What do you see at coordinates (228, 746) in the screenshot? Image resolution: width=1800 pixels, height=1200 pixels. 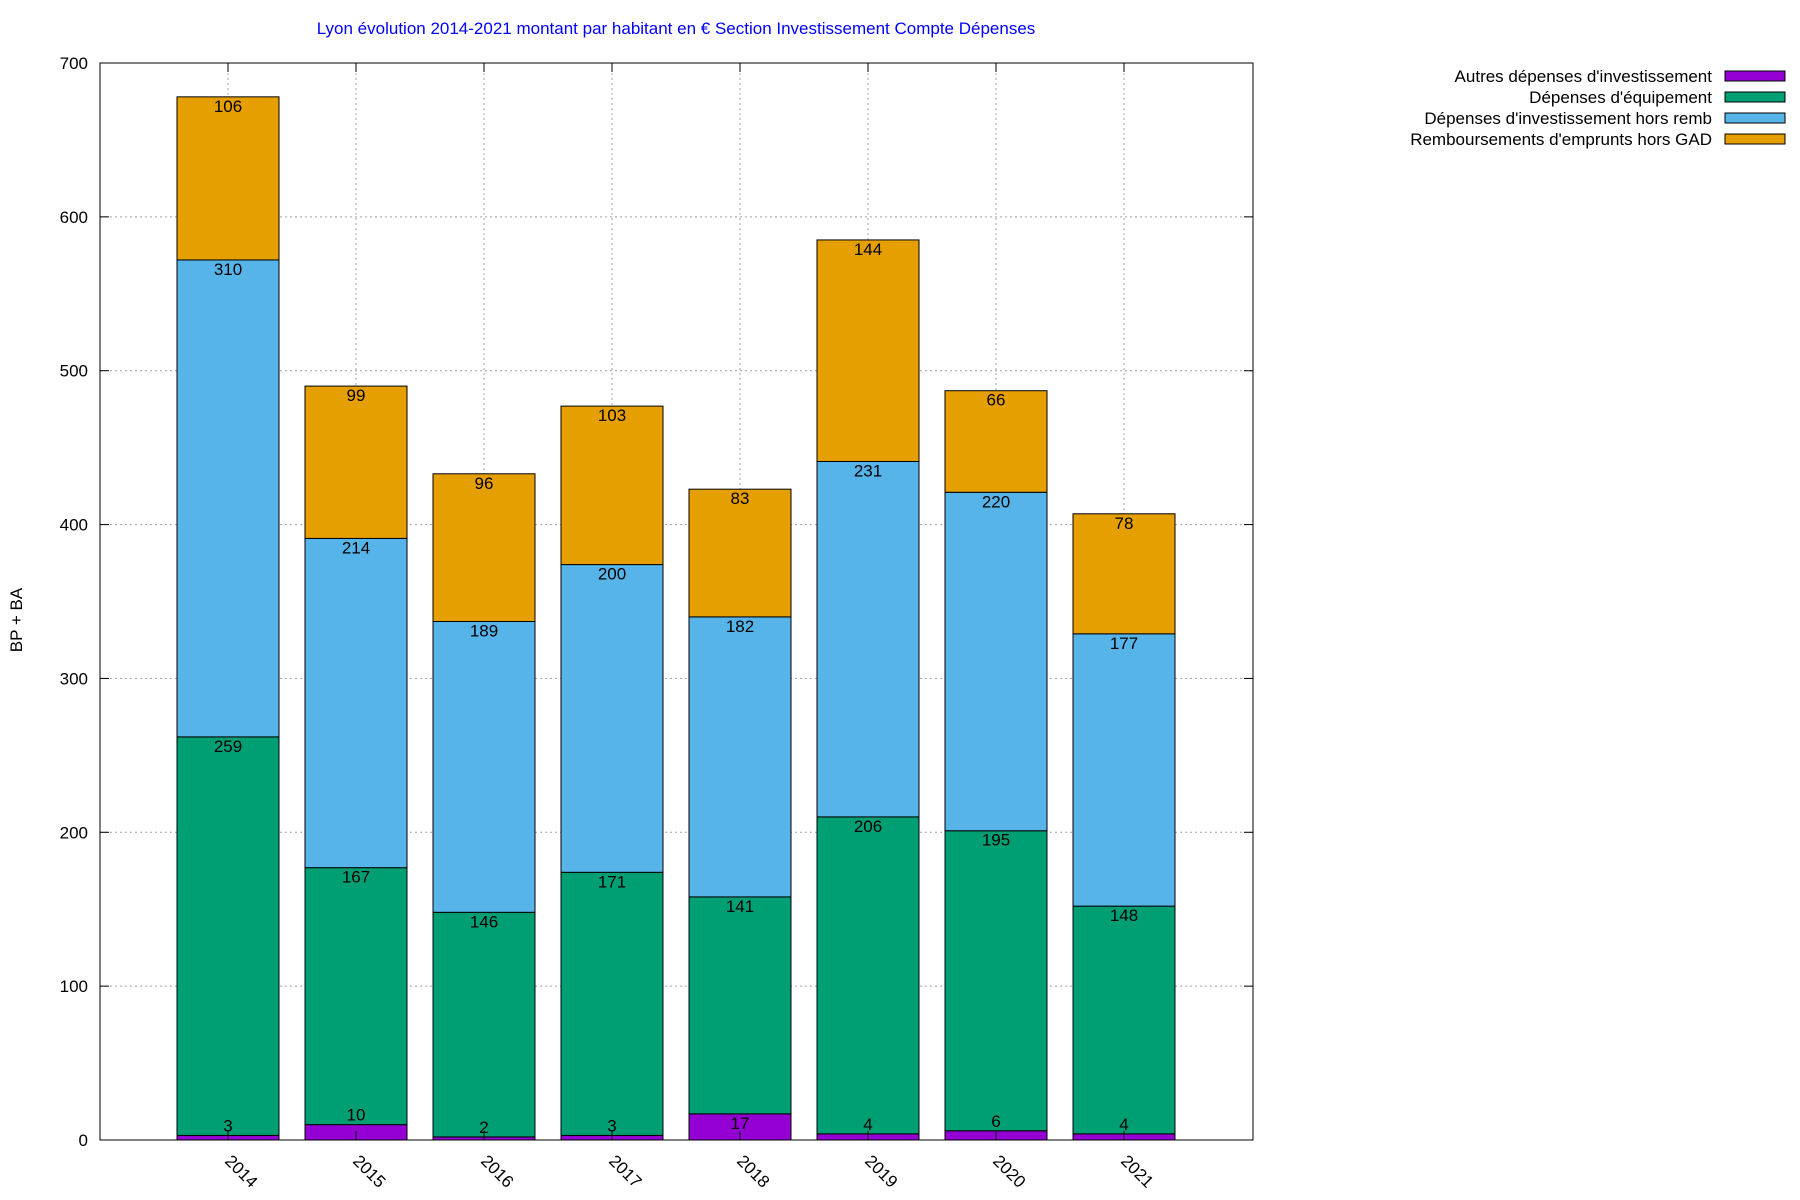 I see `data-label: 259` at bounding box center [228, 746].